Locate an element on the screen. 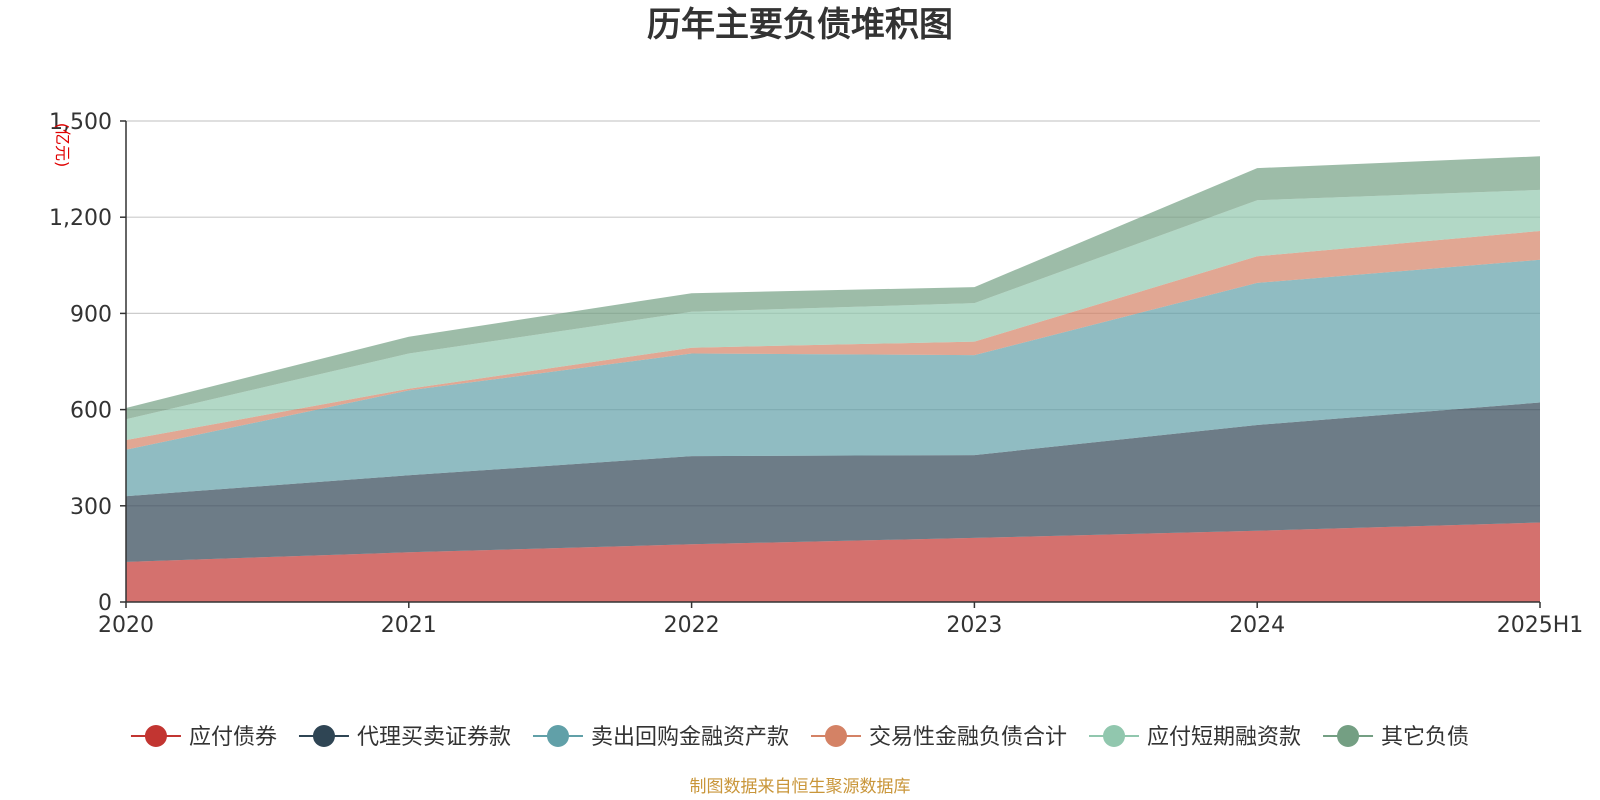 This screenshot has height=800, width=1600. legend-item: 其它负债 is located at coordinates (1396, 737).